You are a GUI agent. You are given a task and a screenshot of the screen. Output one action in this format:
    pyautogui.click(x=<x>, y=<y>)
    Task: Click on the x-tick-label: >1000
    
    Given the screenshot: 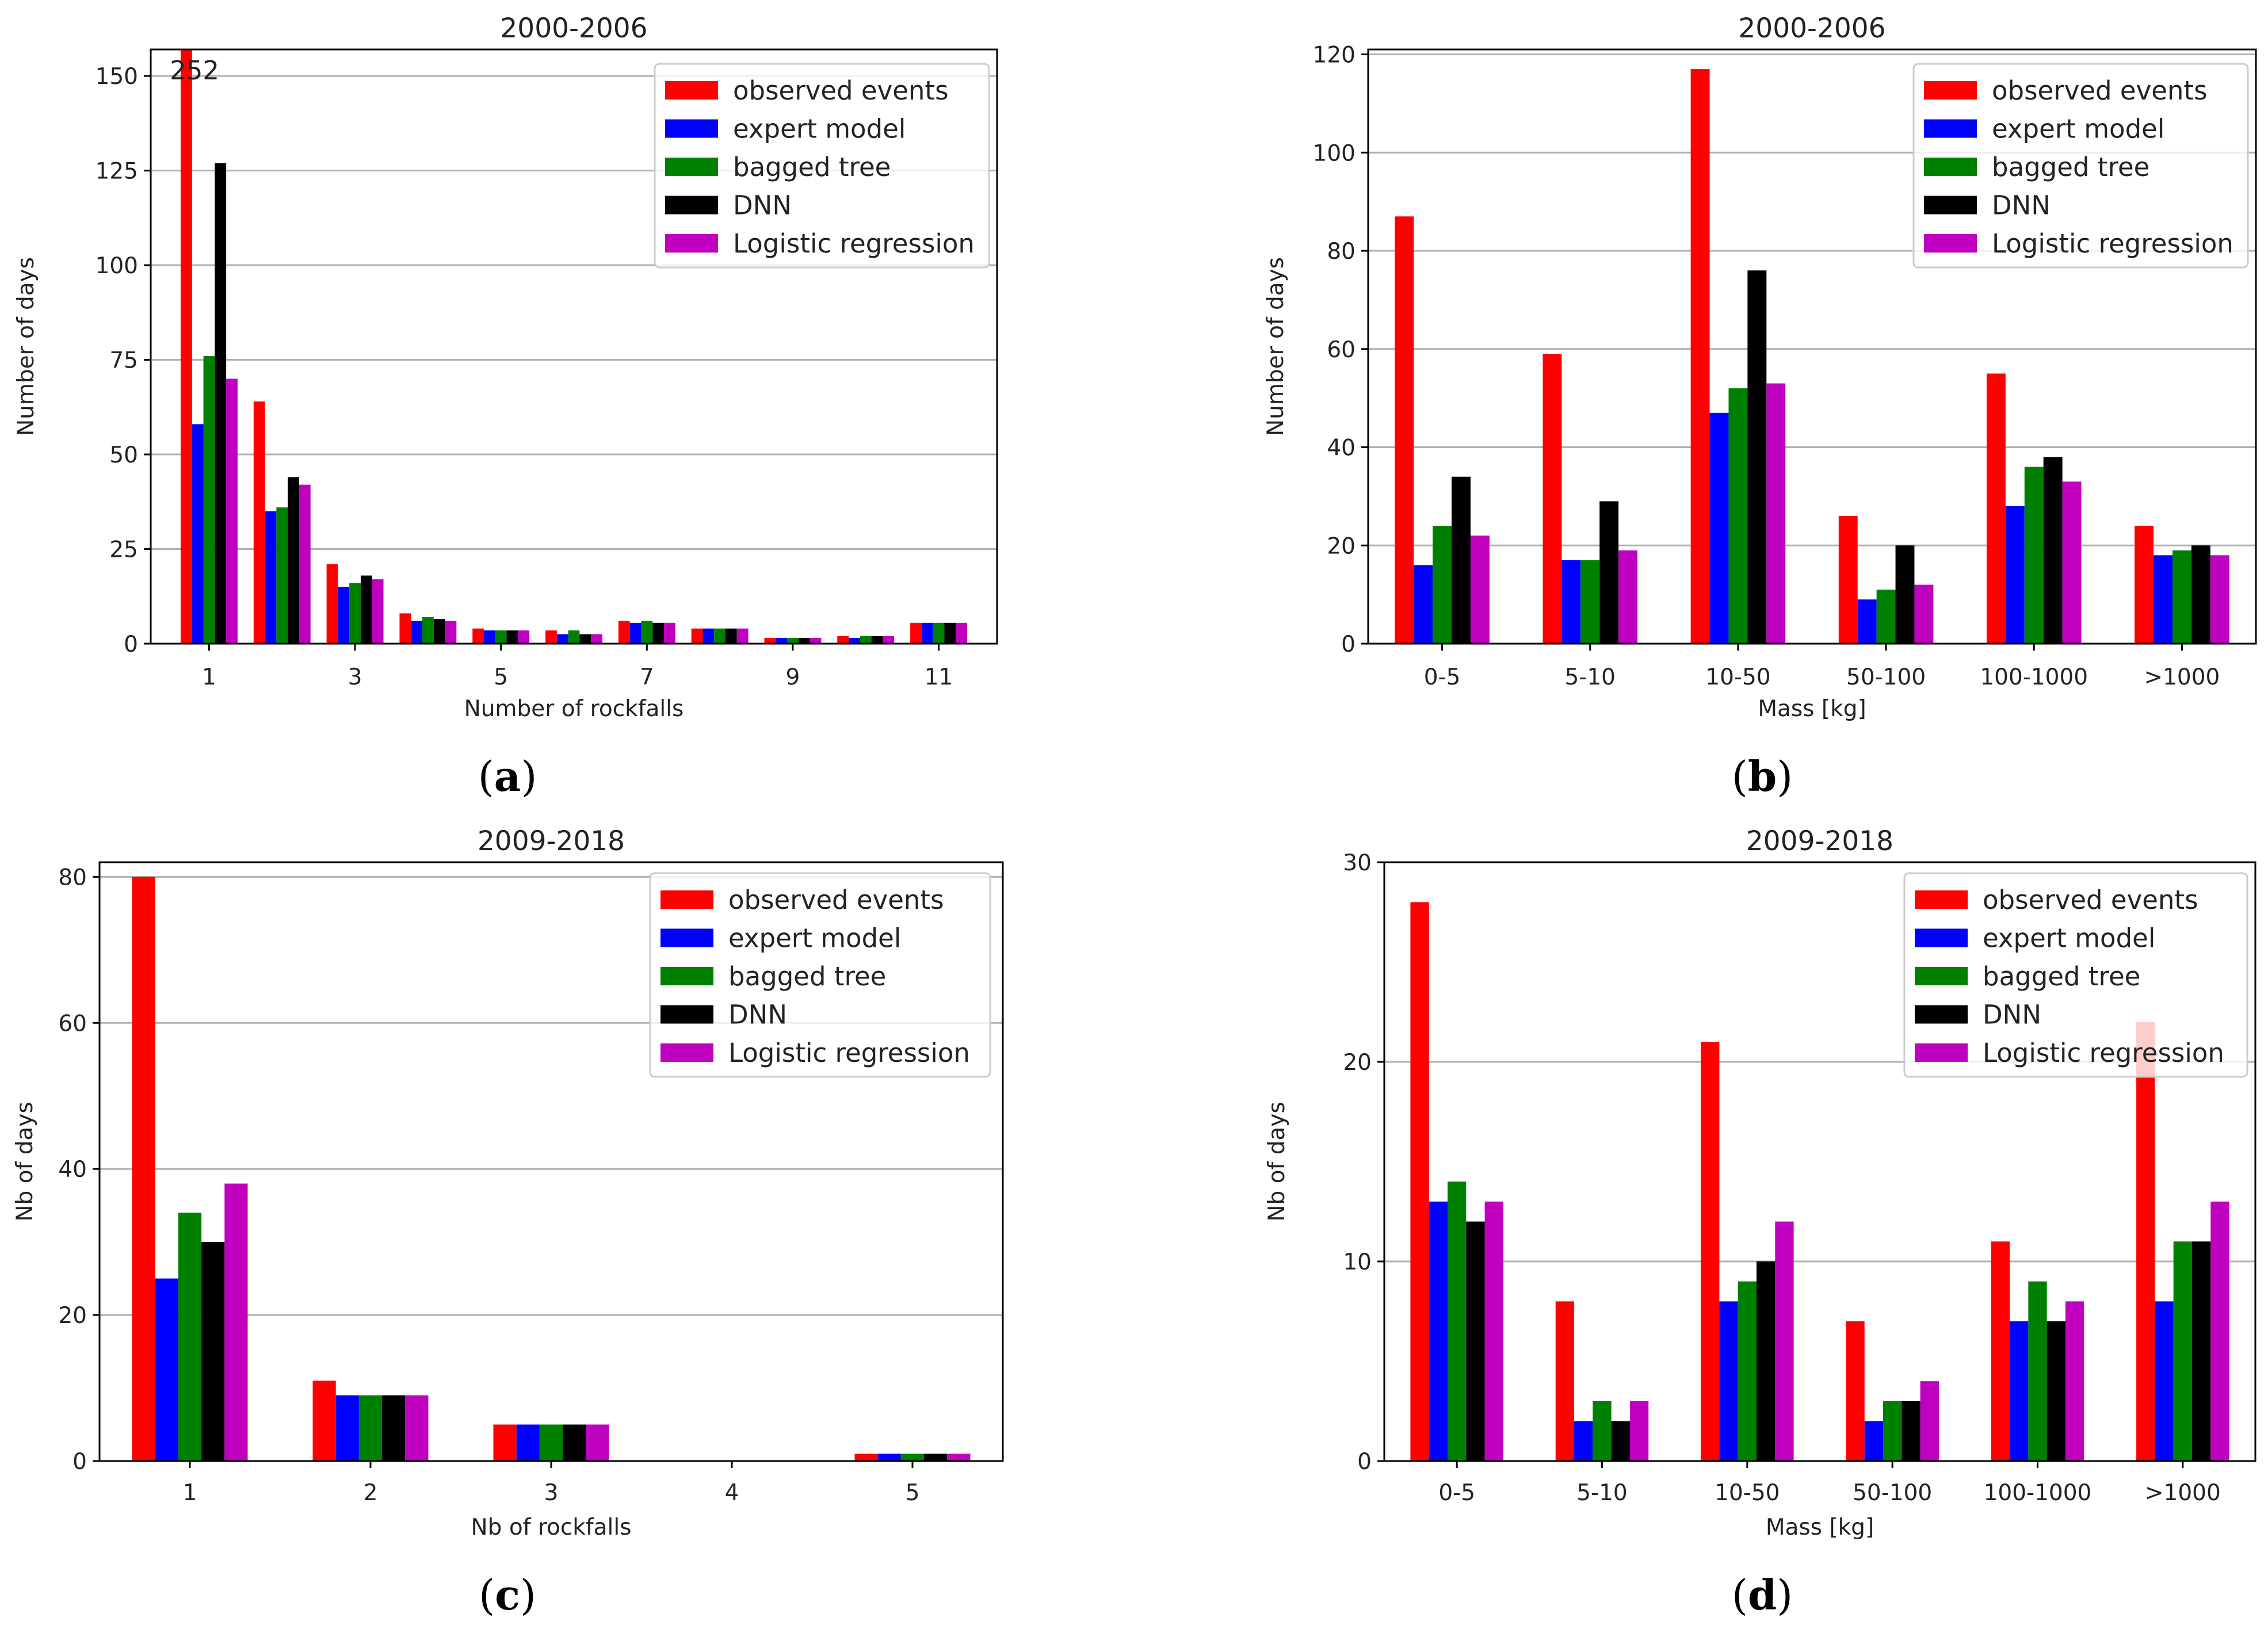 What is the action you would take?
    pyautogui.click(x=2183, y=1493)
    